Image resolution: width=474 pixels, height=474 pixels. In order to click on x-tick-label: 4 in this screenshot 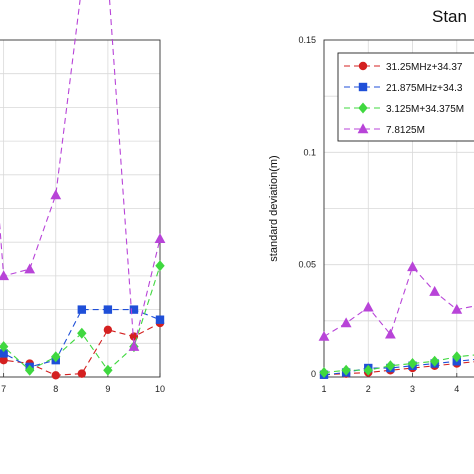, I will do `click(456, 389)`.